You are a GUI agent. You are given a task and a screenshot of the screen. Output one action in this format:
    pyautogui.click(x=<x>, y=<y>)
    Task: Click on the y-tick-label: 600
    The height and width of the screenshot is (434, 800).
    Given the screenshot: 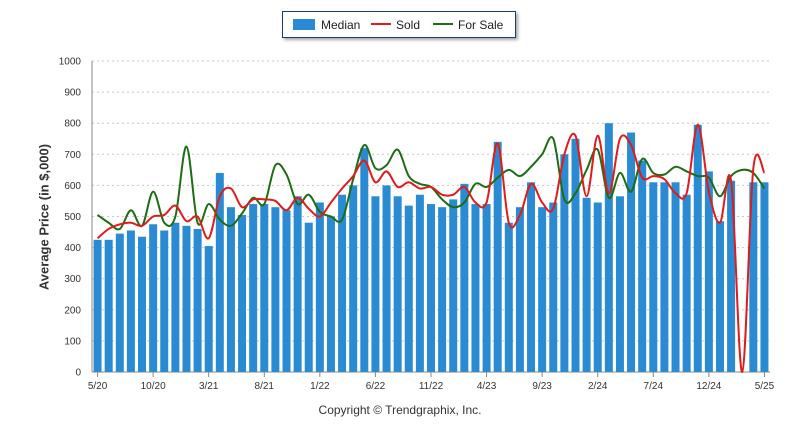 What is the action you would take?
    pyautogui.click(x=72, y=186)
    